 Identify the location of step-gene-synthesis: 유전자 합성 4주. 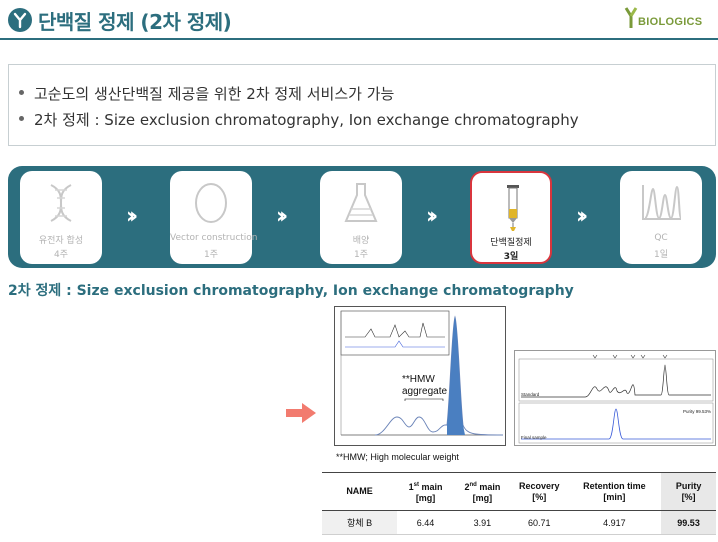
(61, 217).